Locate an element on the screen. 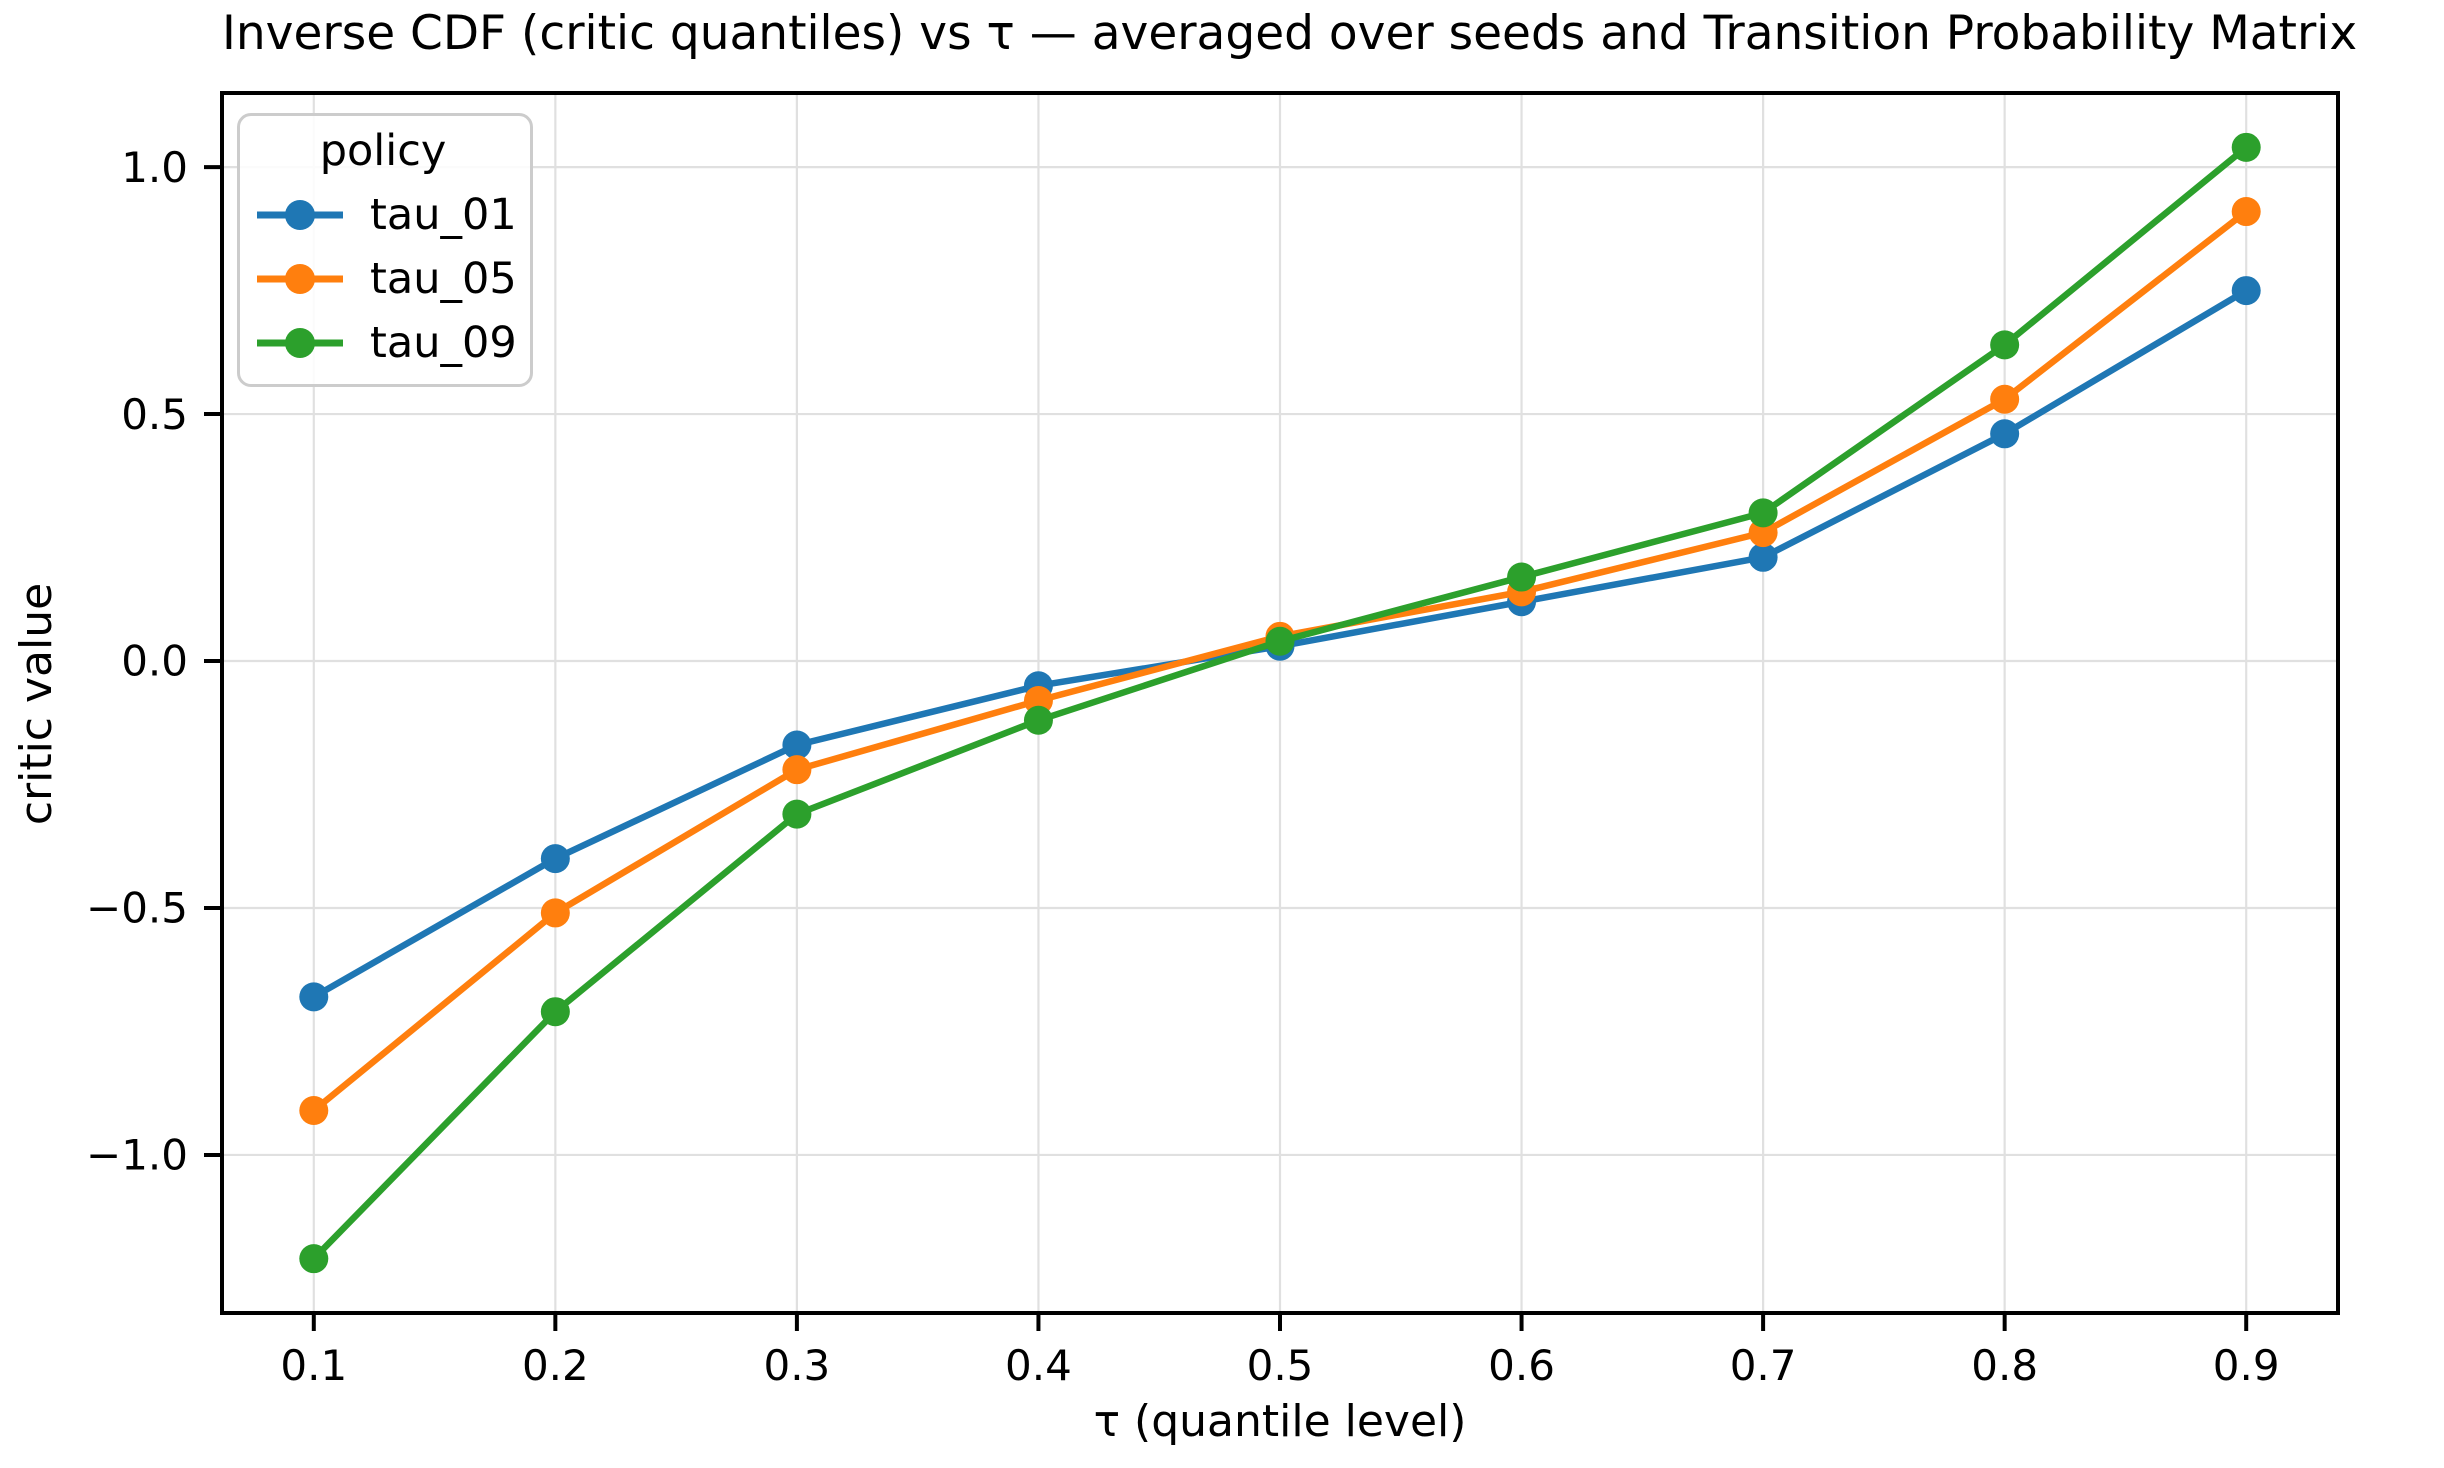 This screenshot has width=2444, height=1468. x-tick-label: 0.3 is located at coordinates (796, 1365).